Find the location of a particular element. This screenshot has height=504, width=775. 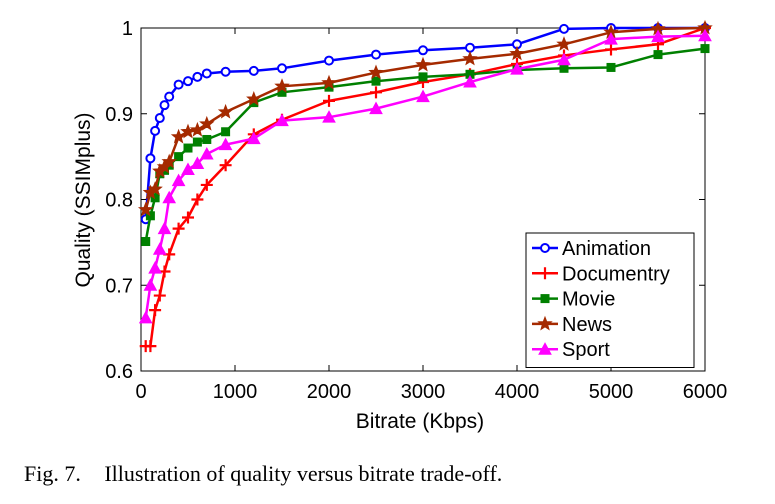

legend-label-news: News is located at coordinates (587, 325).